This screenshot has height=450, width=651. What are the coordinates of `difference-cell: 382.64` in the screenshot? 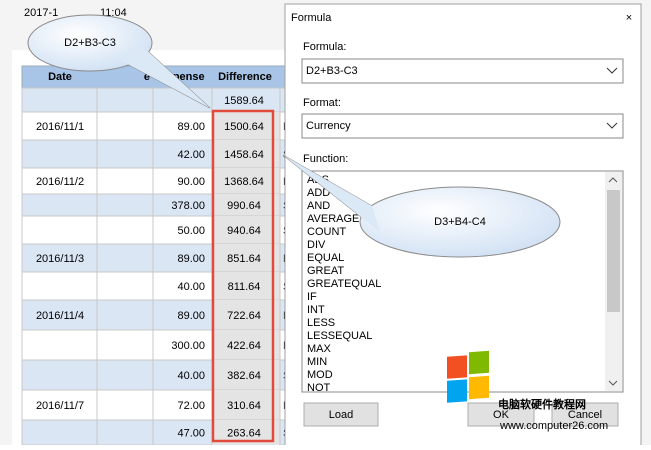 It's located at (244, 376).